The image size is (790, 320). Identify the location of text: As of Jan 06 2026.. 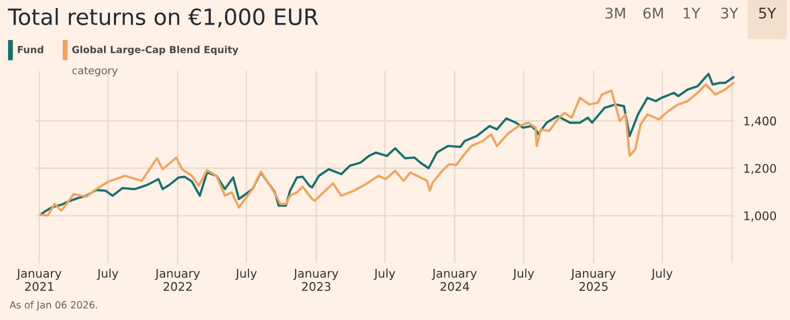
(54, 305).